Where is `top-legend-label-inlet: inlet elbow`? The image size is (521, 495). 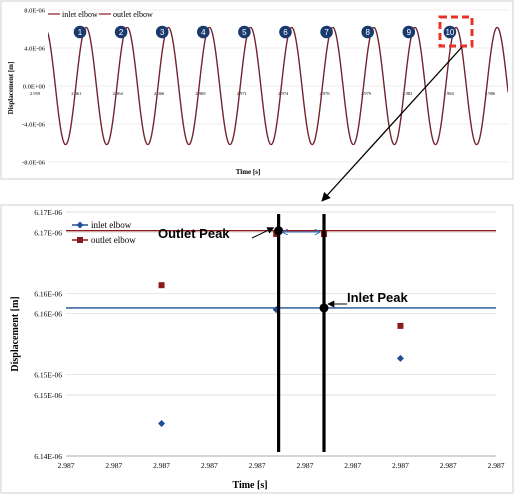
top-legend-label-inlet: inlet elbow is located at coordinates (80, 14).